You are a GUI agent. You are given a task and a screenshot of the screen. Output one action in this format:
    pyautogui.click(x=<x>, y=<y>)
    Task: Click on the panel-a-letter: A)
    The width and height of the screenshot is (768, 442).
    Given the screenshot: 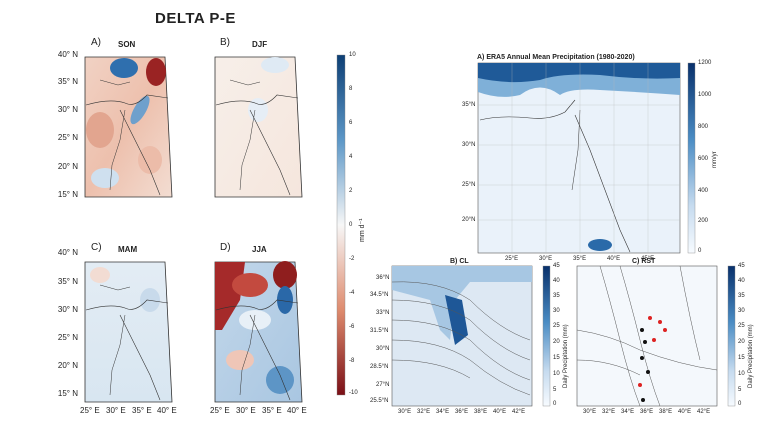 What is the action you would take?
    pyautogui.click(x=96, y=42)
    